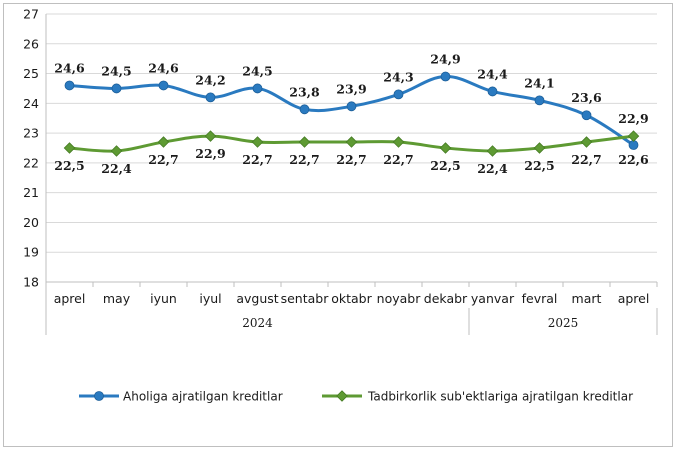  Describe the element at coordinates (539, 82) in the screenshot. I see `data-label: 24,1` at that location.